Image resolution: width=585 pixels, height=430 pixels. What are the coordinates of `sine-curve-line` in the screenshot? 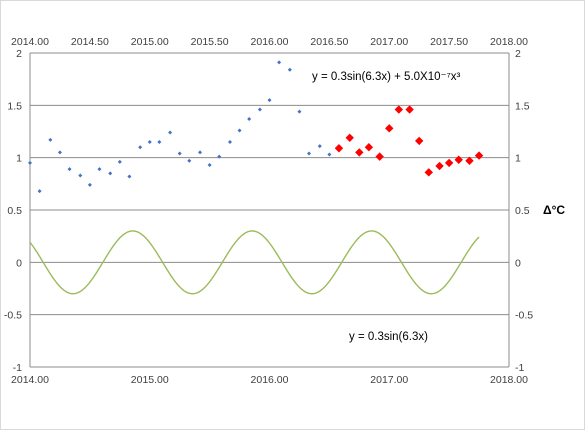 It's located at (254, 262).